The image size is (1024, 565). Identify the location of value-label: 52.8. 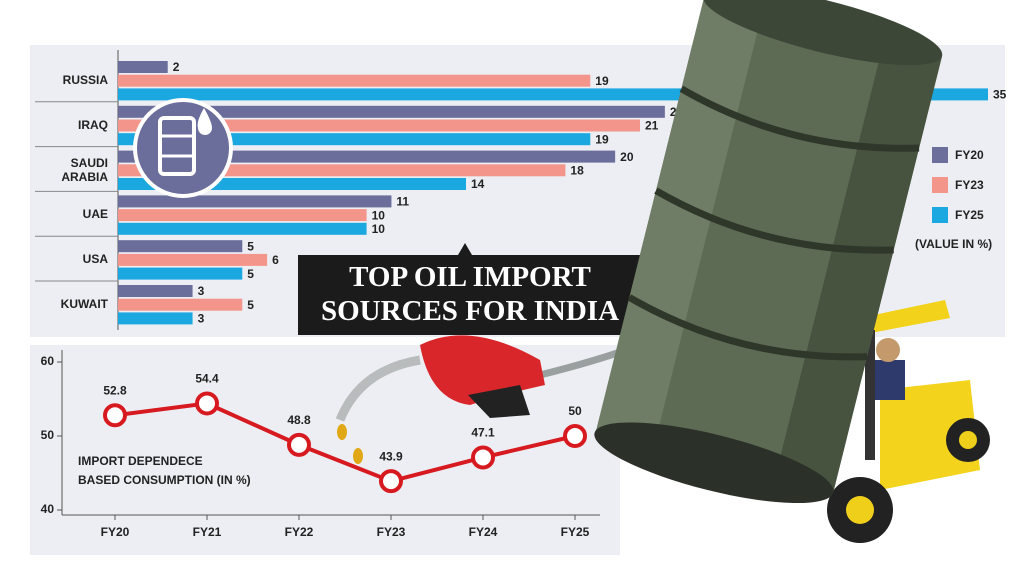
(115, 390).